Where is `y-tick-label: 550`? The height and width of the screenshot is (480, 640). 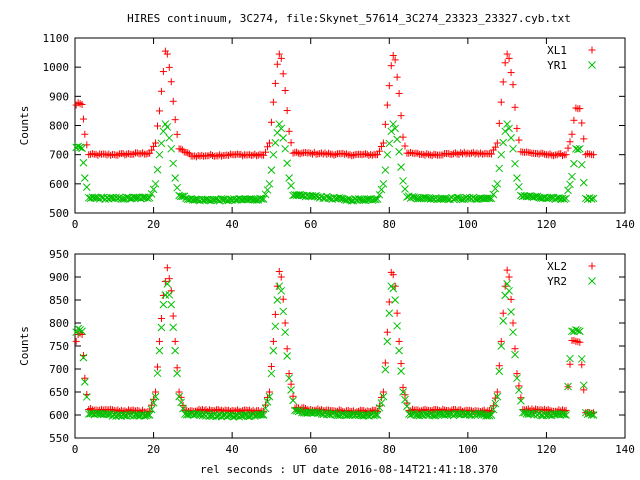 y-tick-label: 550 is located at coordinates (59, 438).